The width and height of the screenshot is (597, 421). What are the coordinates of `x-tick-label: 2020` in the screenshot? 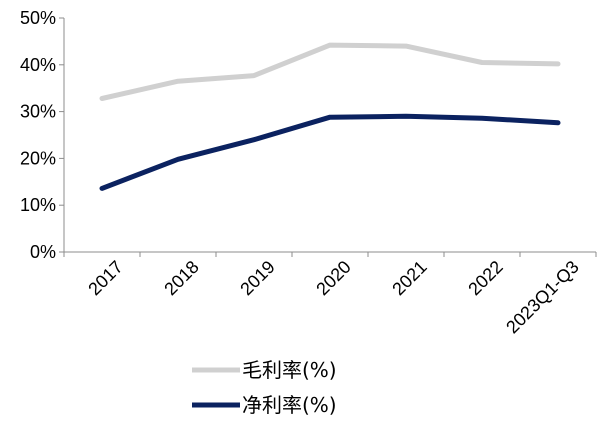 It's located at (333, 278).